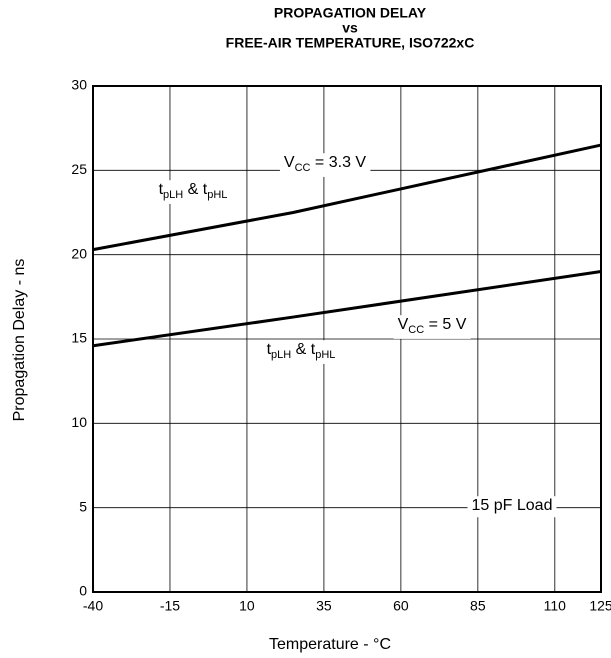 This screenshot has width=611, height=658. What do you see at coordinates (247, 606) in the screenshot?
I see `x-tick-label: 10` at bounding box center [247, 606].